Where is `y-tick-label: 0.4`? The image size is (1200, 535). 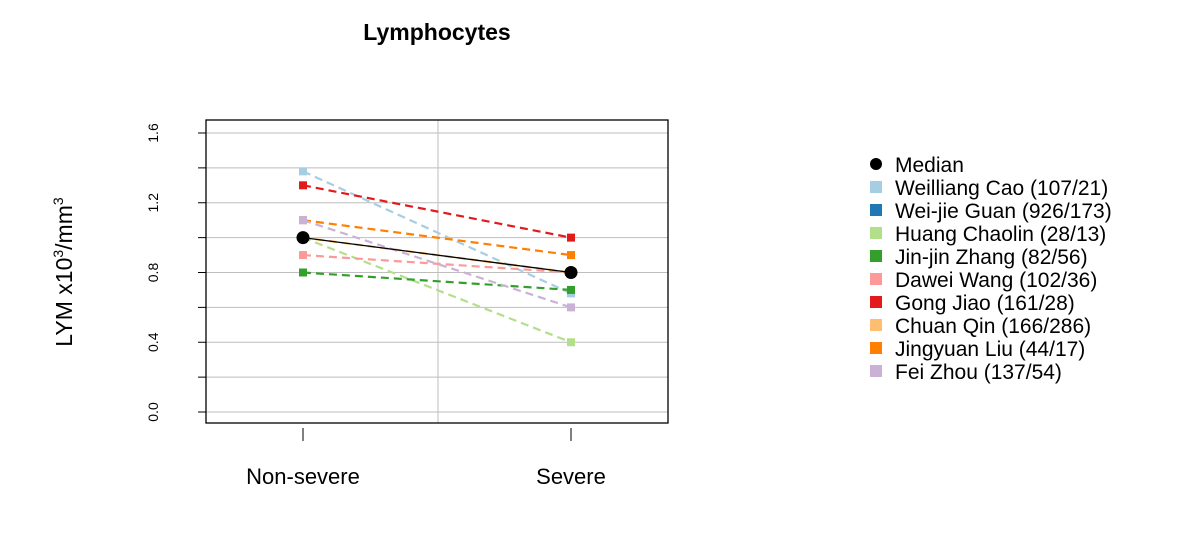 y-tick-label: 0.4 is located at coordinates (153, 342).